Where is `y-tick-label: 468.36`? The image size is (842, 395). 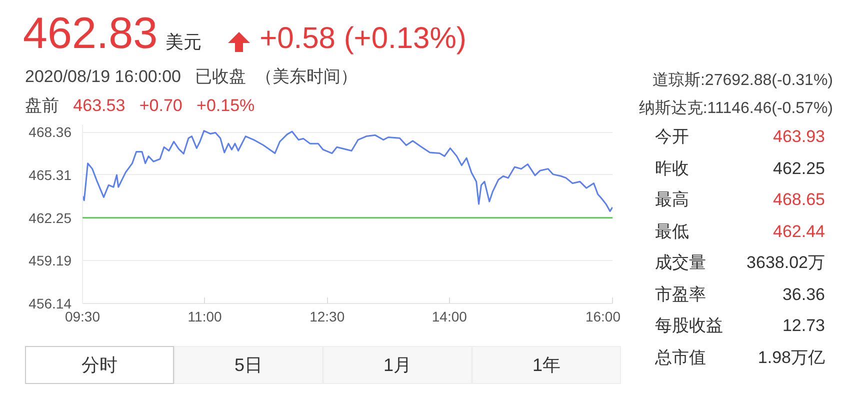
y-tick-label: 468.36 is located at coordinates (50, 132).